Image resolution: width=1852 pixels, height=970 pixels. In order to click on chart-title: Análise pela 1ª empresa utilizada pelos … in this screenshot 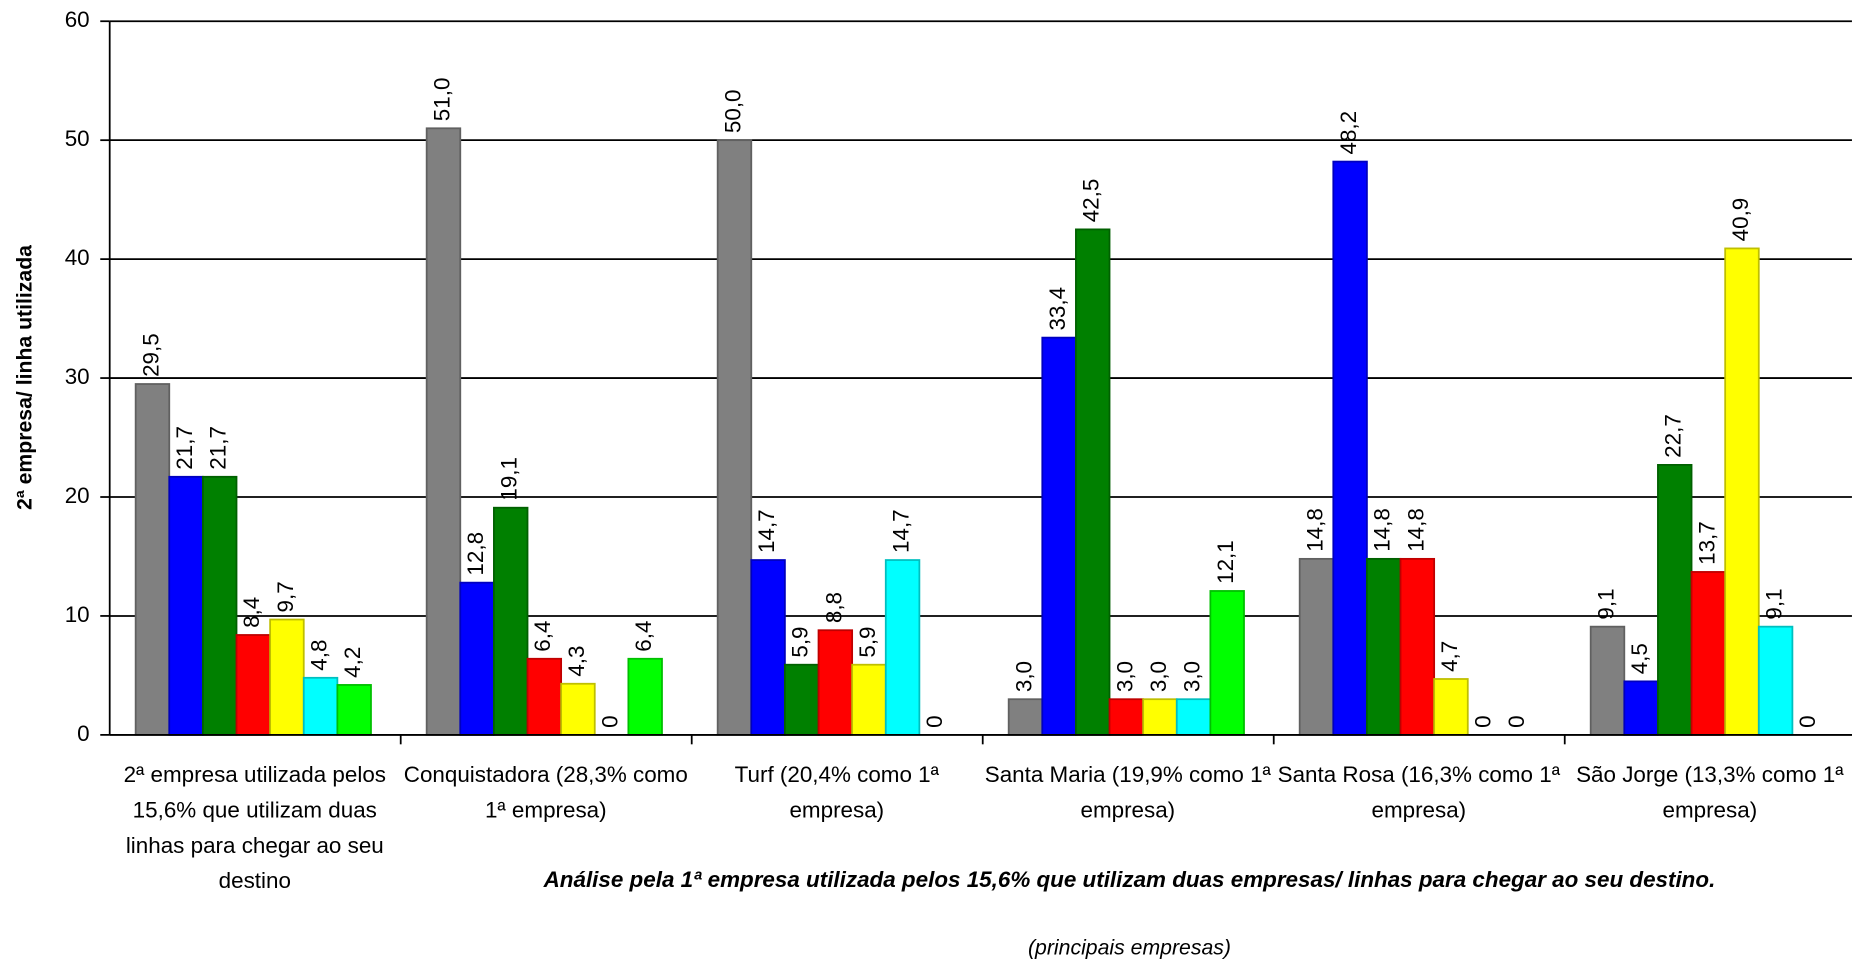, I will do `click(1129, 880)`.